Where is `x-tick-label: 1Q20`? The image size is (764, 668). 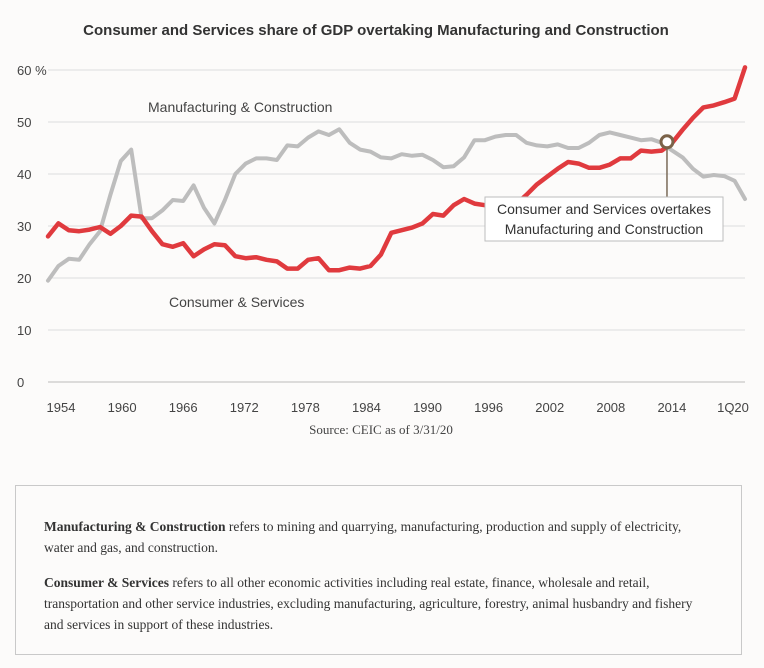
x-tick-label: 1Q20 is located at coordinates (733, 407).